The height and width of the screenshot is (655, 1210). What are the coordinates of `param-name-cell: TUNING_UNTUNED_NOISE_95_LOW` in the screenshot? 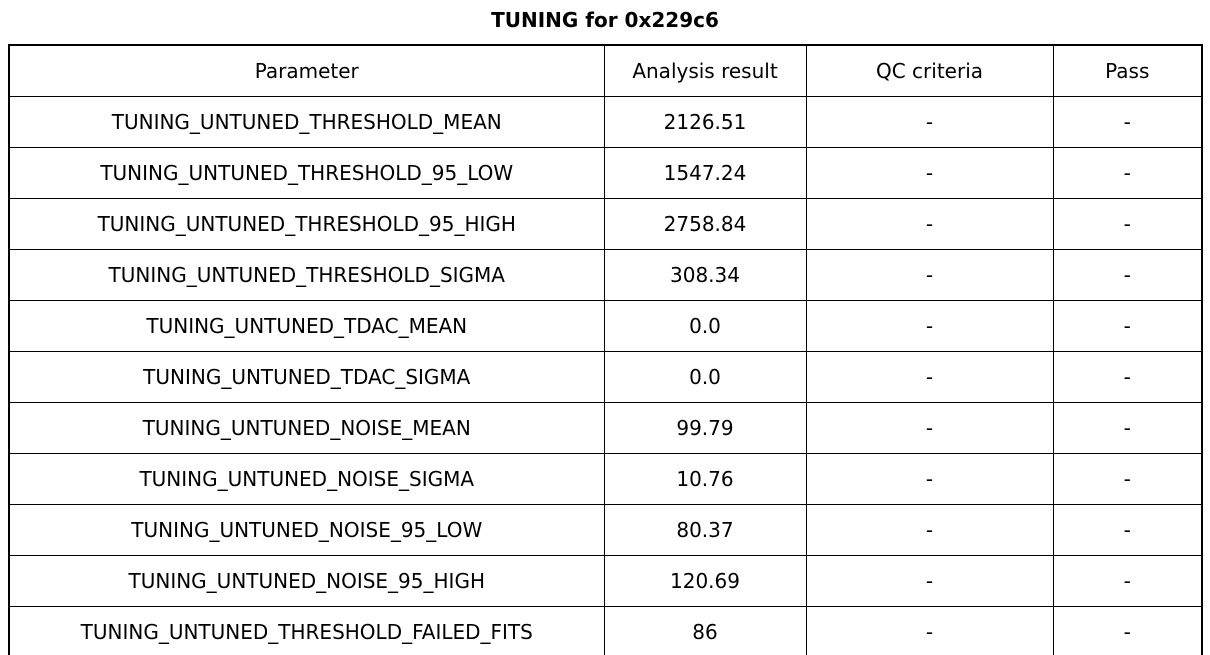 It's located at (306, 530).